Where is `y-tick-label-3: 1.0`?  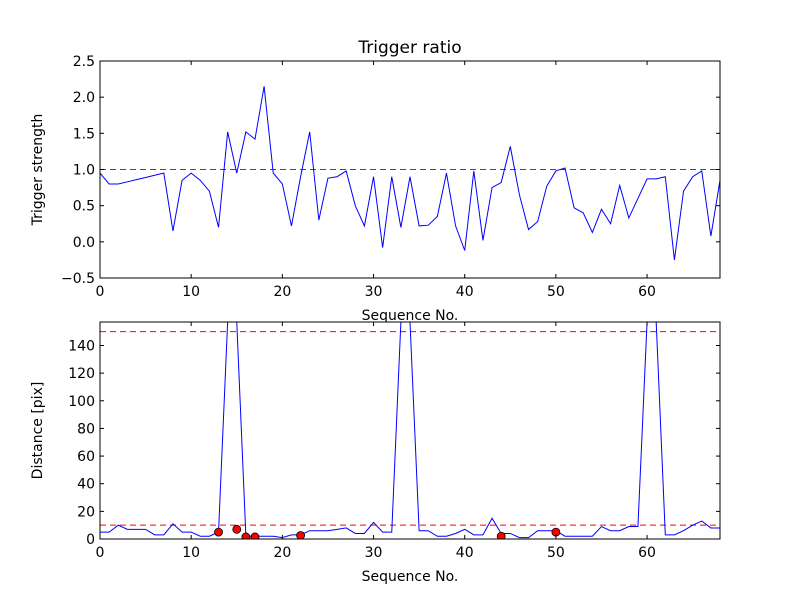 y-tick-label-3: 1.0 is located at coordinates (84, 171).